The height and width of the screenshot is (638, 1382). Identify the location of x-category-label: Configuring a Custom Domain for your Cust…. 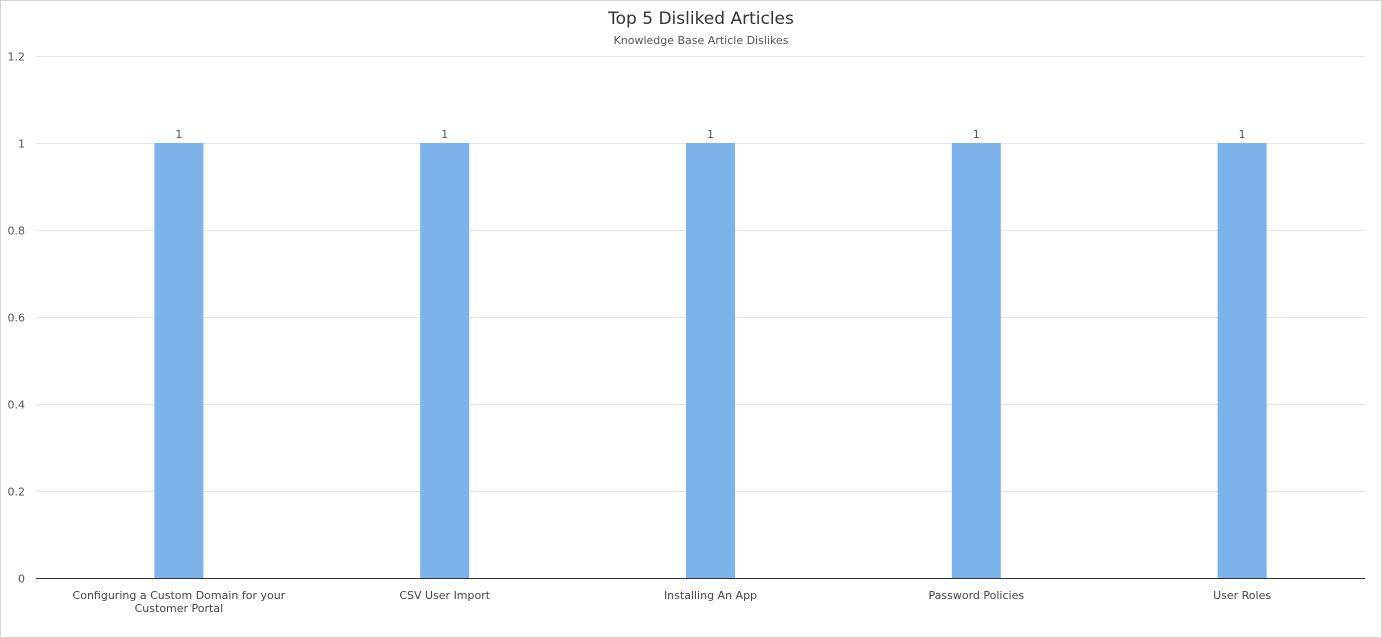
(179, 602).